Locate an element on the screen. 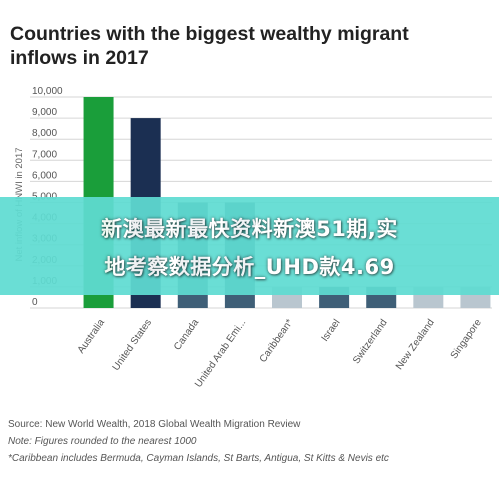  x-tick-label: Singapore is located at coordinates (466, 339).